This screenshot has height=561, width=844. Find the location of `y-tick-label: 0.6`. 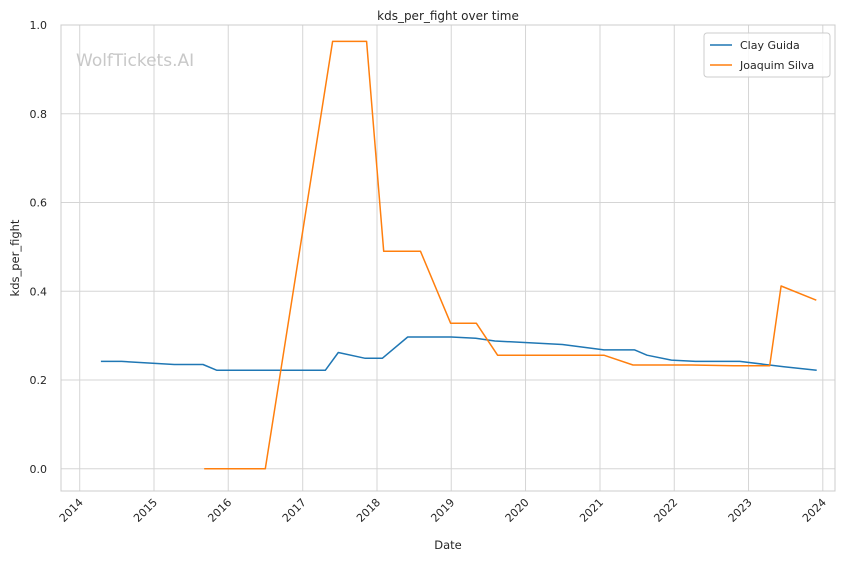

y-tick-label: 0.6 is located at coordinates (39, 203).